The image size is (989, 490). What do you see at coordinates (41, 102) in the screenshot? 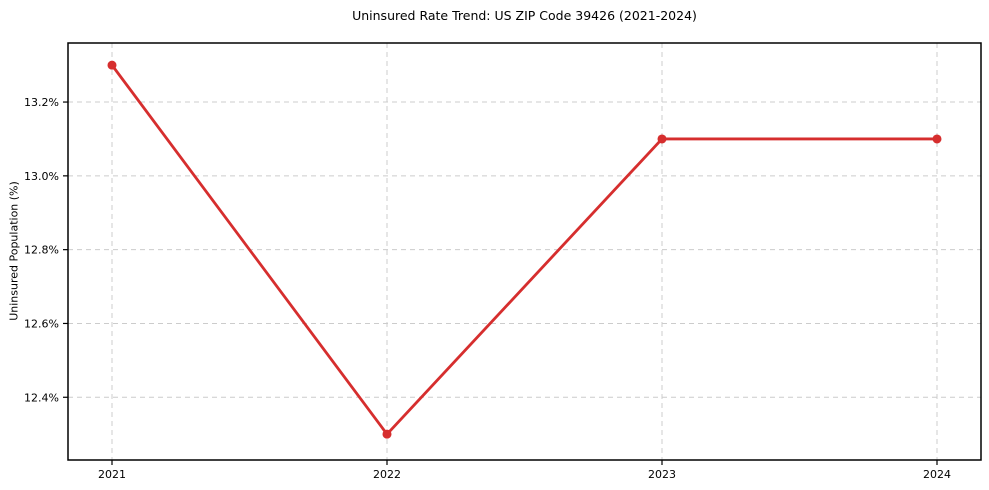
I see `y-tick-label: 13.2%` at bounding box center [41, 102].